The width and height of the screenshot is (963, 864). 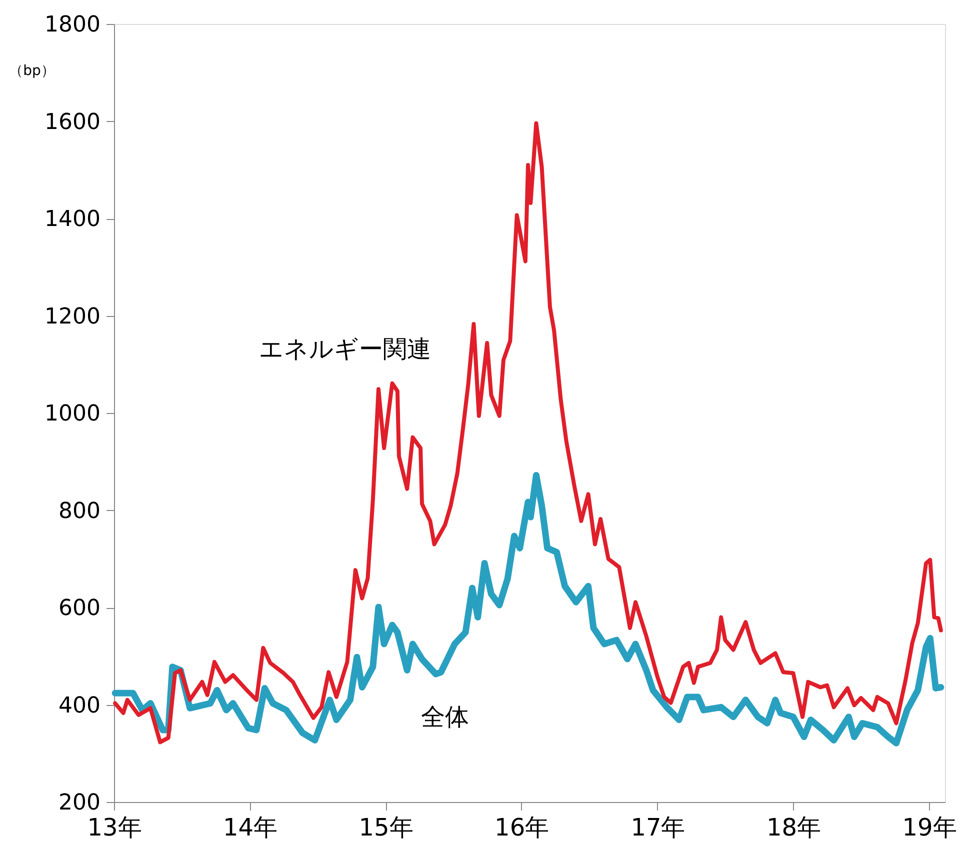 What do you see at coordinates (386, 828) in the screenshot?
I see `x-tick-label: 15年` at bounding box center [386, 828].